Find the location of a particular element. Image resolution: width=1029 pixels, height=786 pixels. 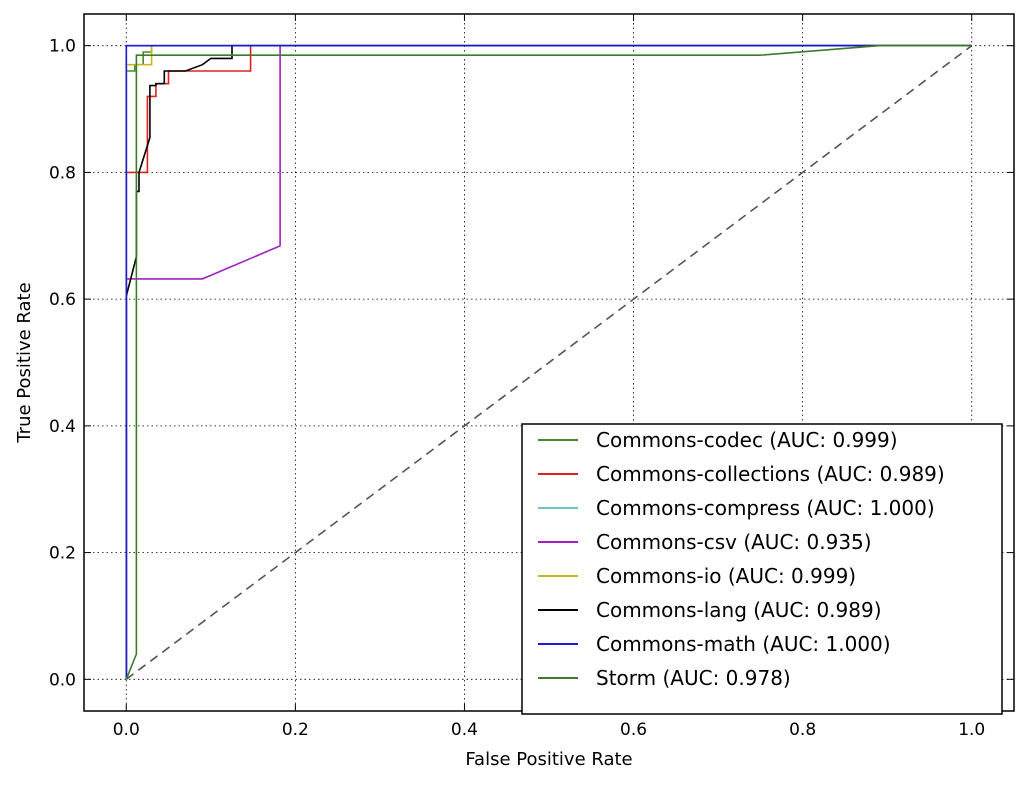

x-tick-label: 0.8 is located at coordinates (802, 730).